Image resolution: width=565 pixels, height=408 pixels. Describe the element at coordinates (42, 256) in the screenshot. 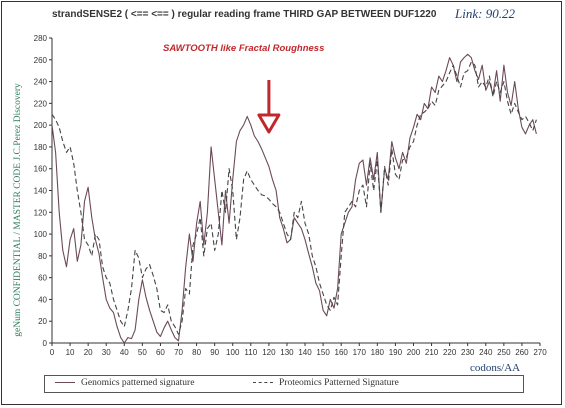

I see `y-tick-label: 80` at that location.